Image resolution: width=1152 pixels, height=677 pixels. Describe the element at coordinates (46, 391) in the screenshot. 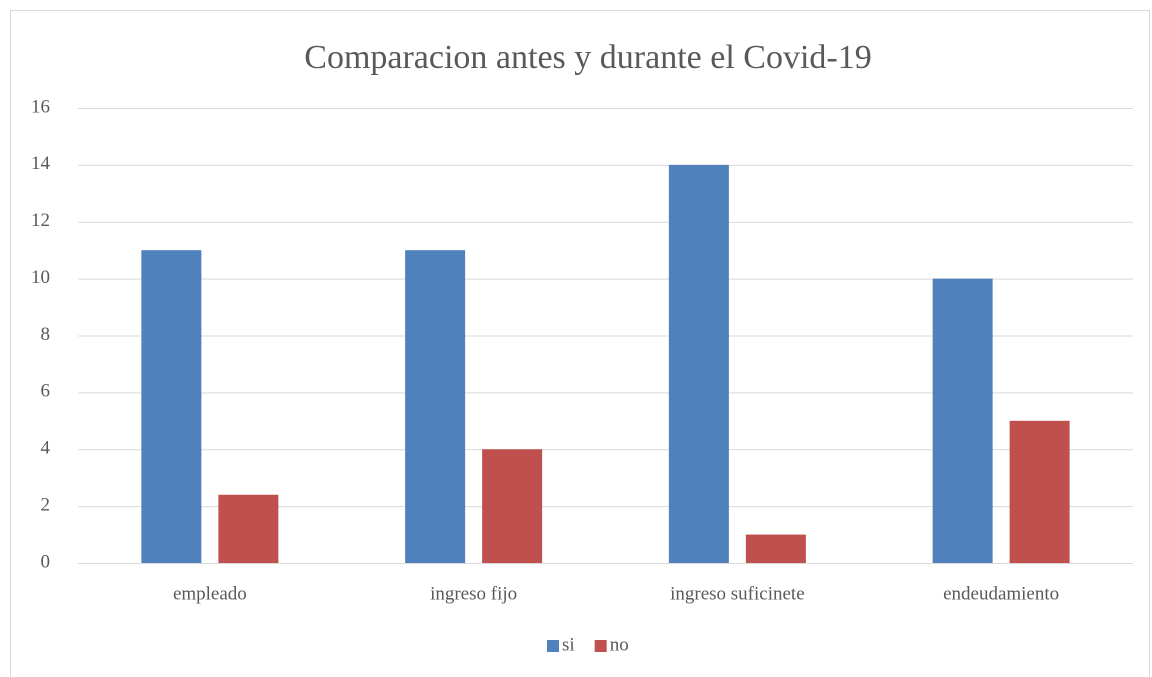

I see `y-tick-label: 6` at that location.